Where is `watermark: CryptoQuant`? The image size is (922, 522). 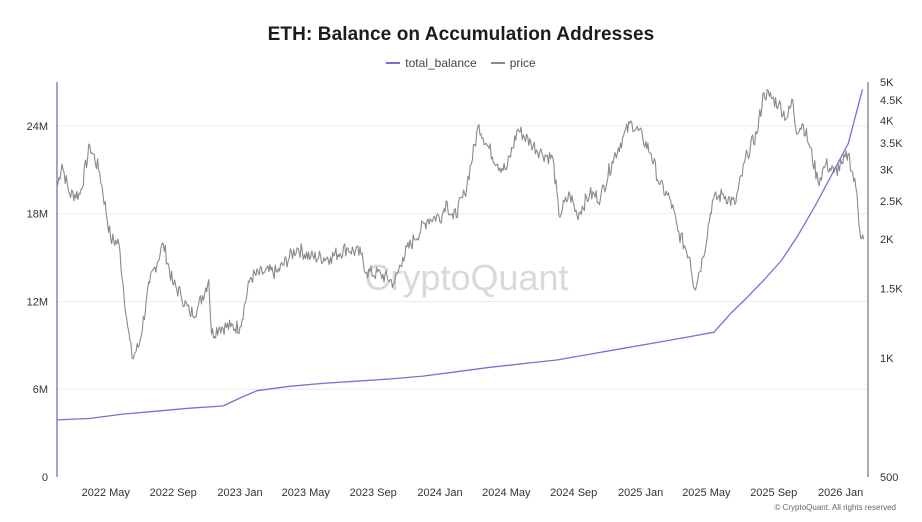
watermark: CryptoQuant is located at coordinates (466, 277).